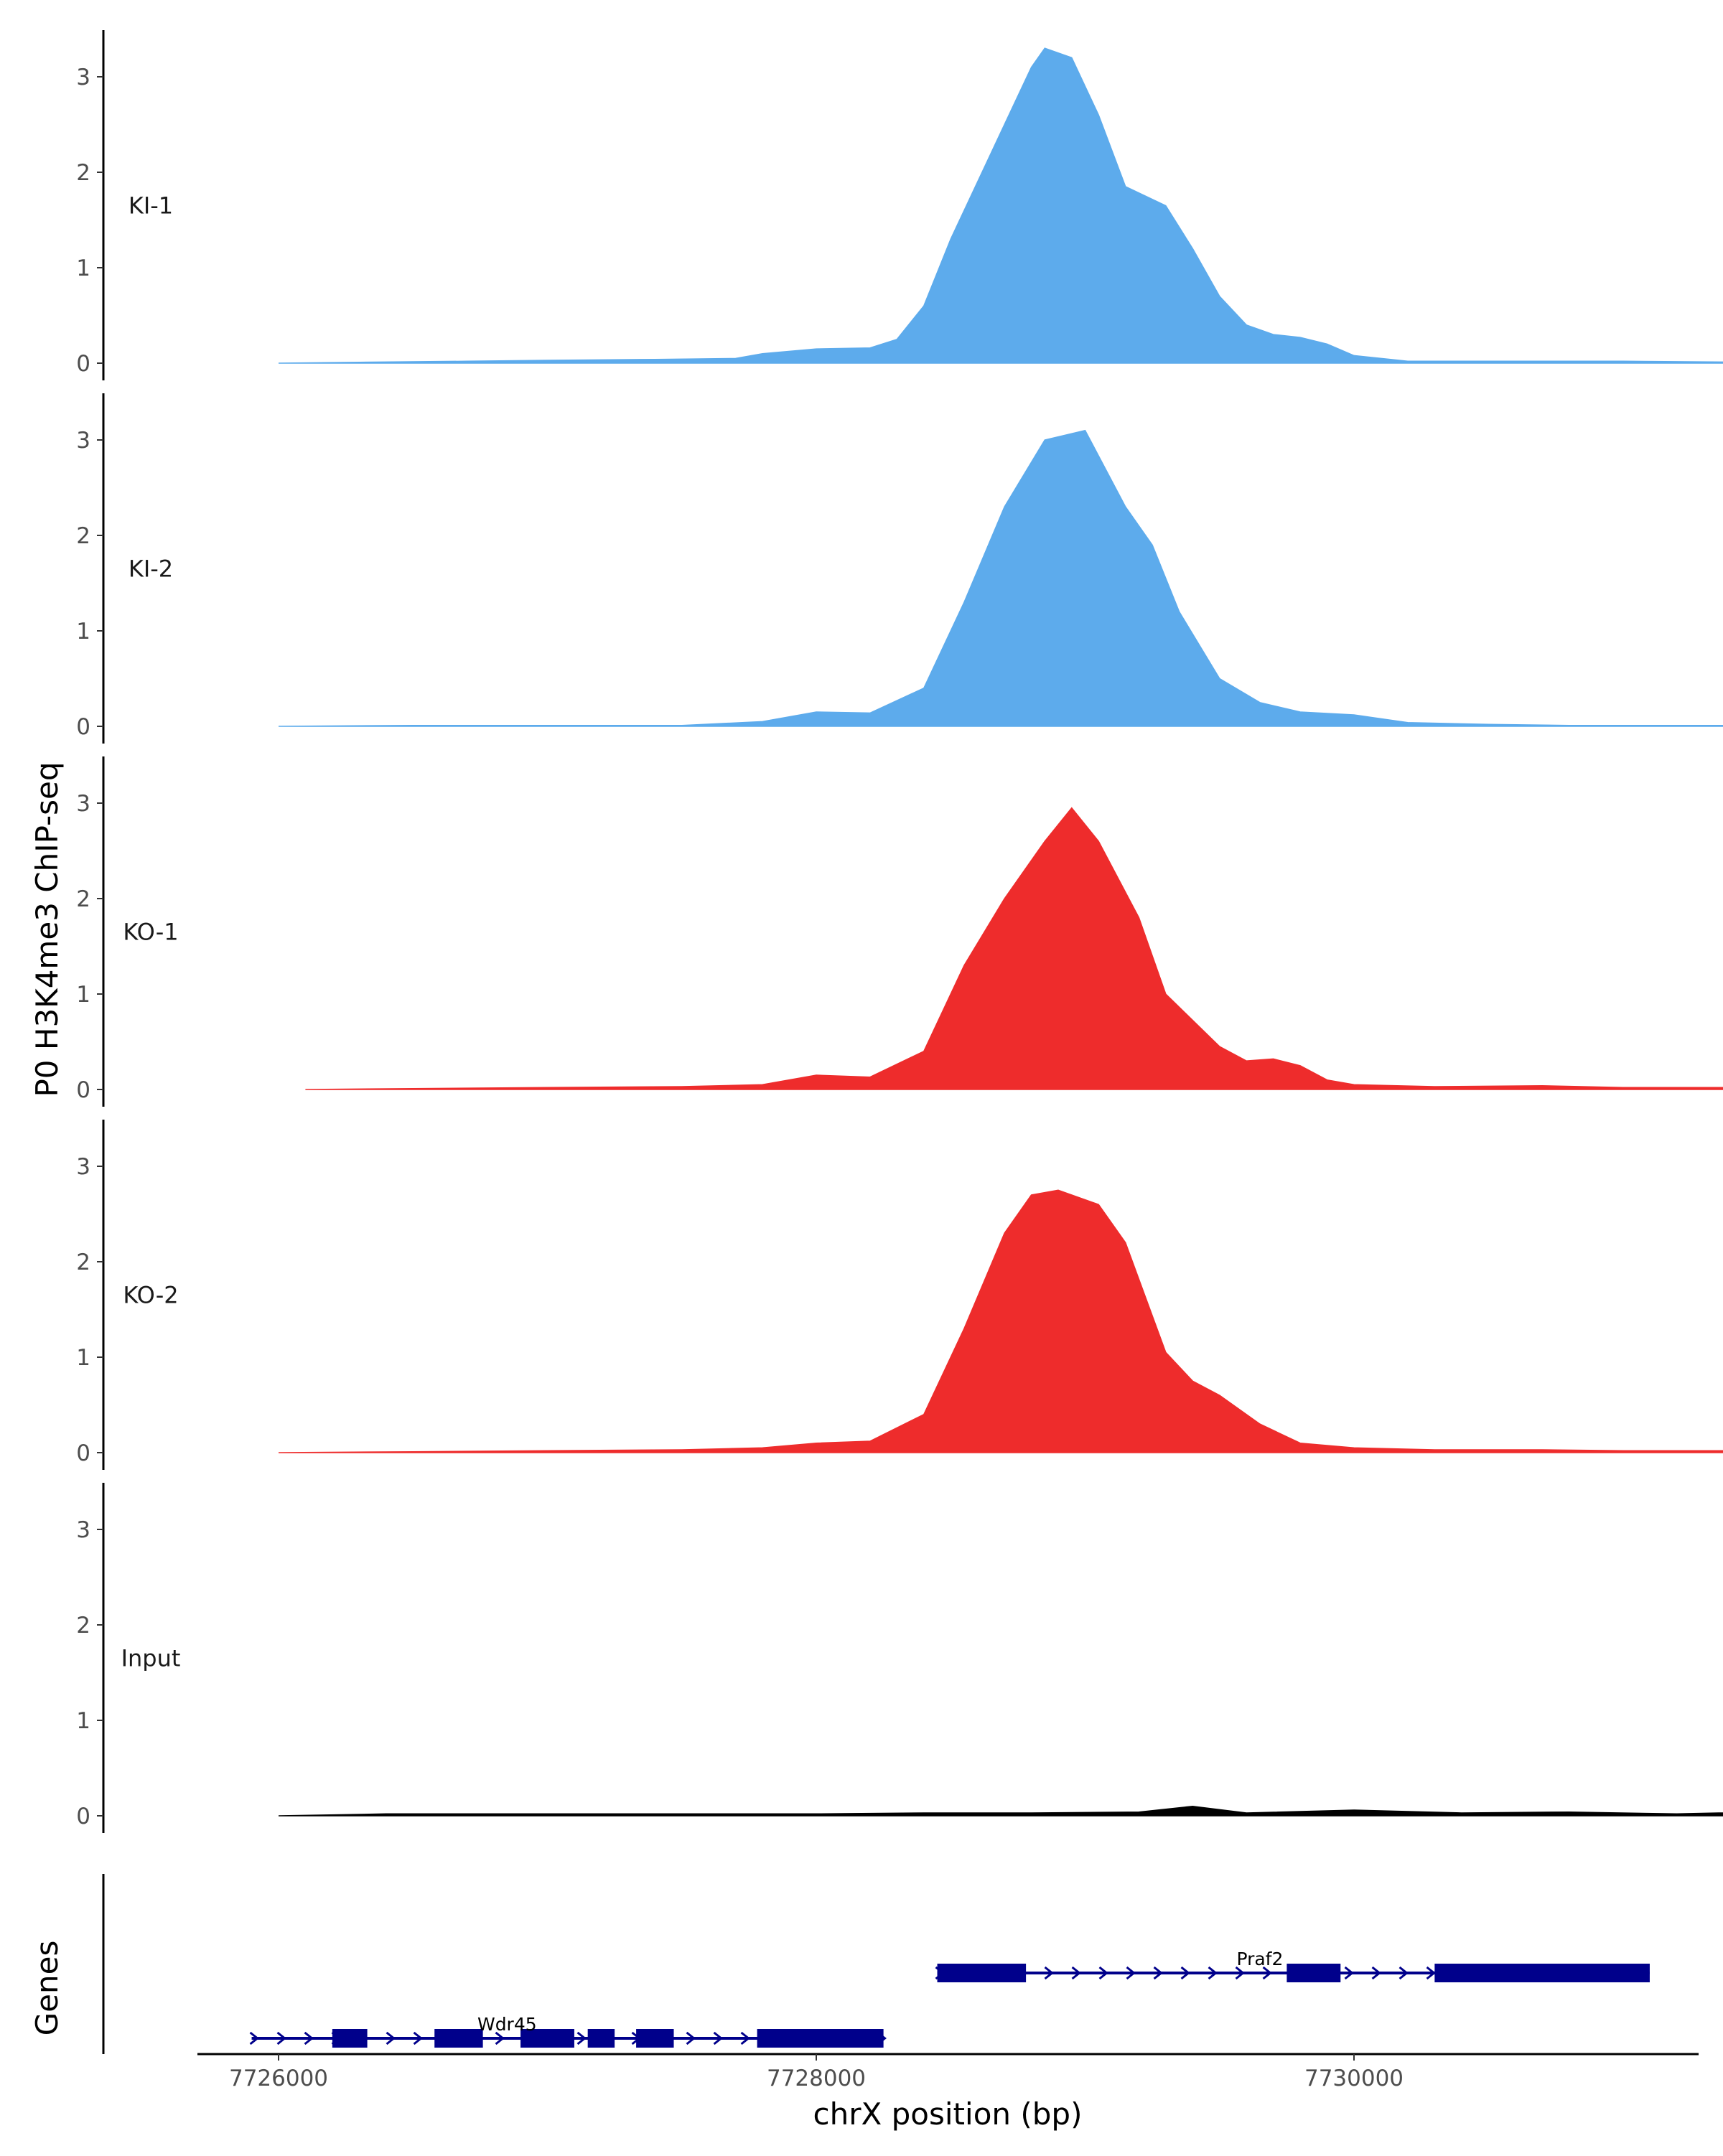 The height and width of the screenshot is (2156, 1723). Describe the element at coordinates (817, 2078) in the screenshot. I see `x-tick-label: 7728000` at that location.